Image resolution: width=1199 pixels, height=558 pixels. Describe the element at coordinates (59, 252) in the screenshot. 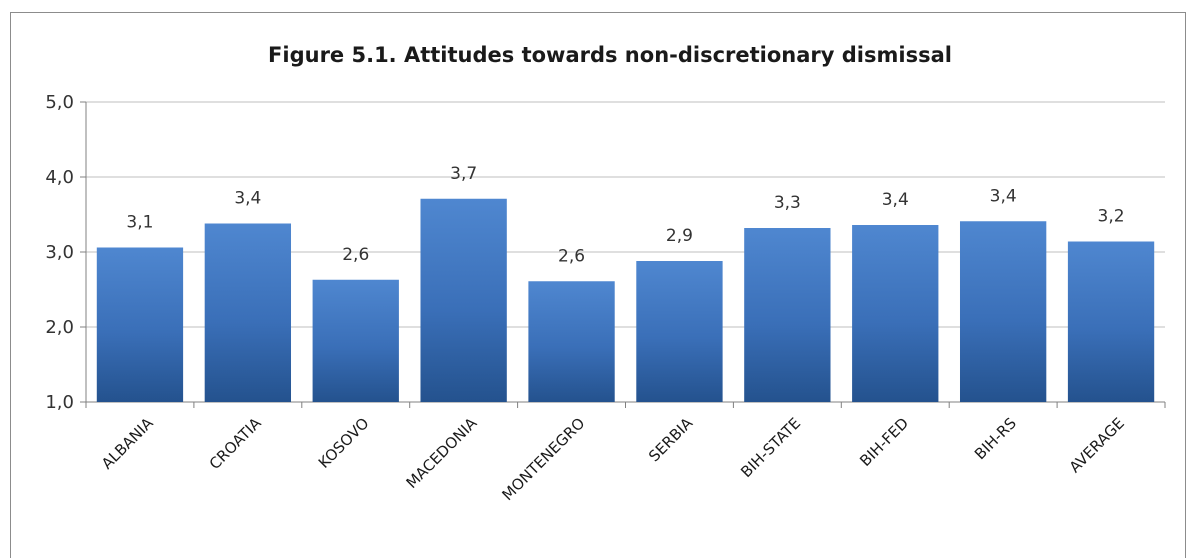

I see `y-tick-label: 3,0` at that location.